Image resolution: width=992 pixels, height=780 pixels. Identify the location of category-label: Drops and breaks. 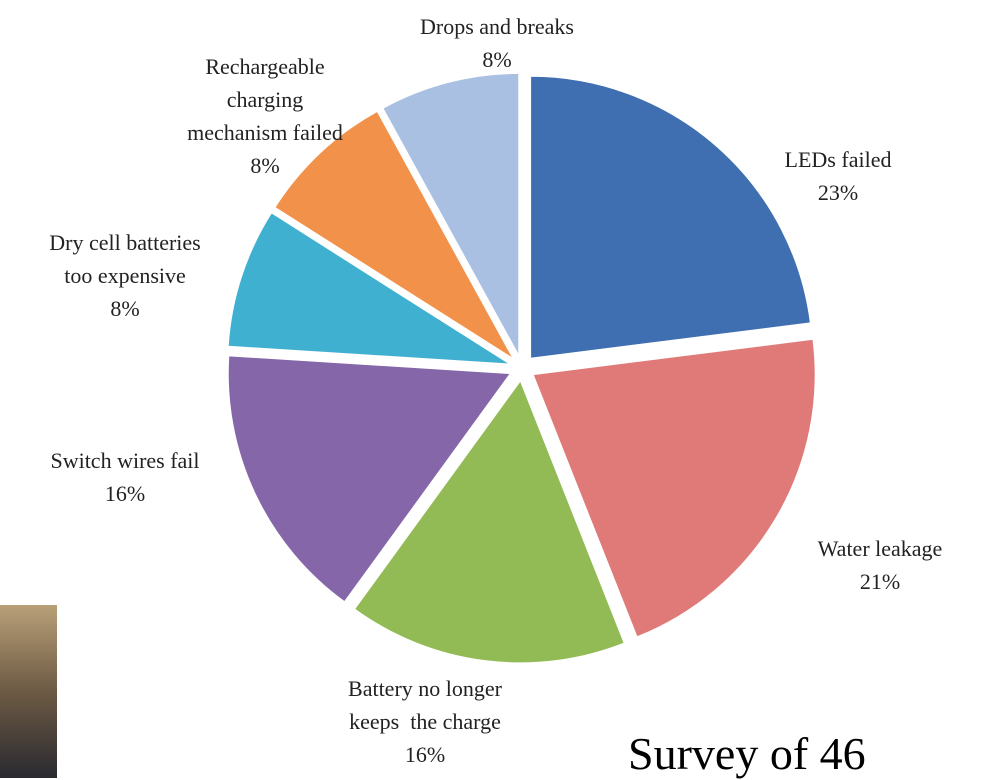
(497, 26).